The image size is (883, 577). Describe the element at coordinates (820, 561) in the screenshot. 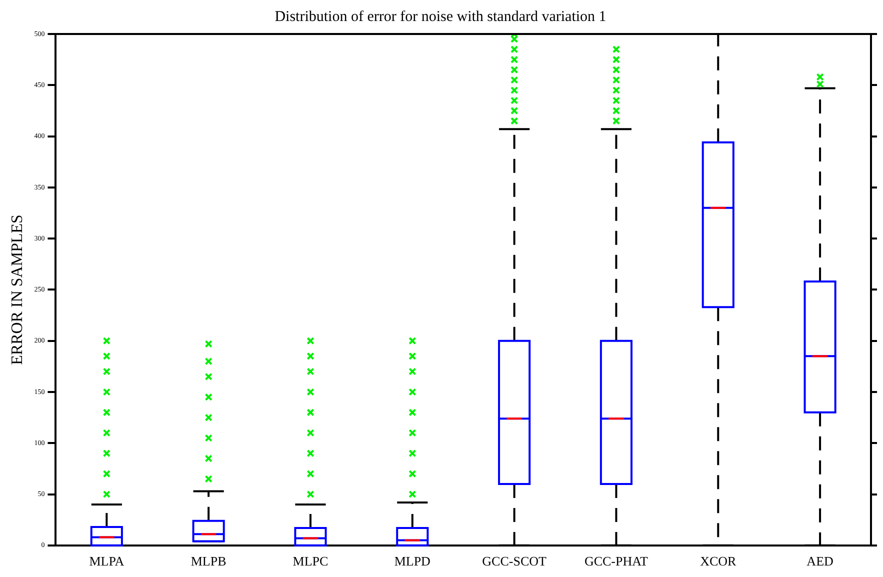

I see `x-tick-label: AED` at that location.